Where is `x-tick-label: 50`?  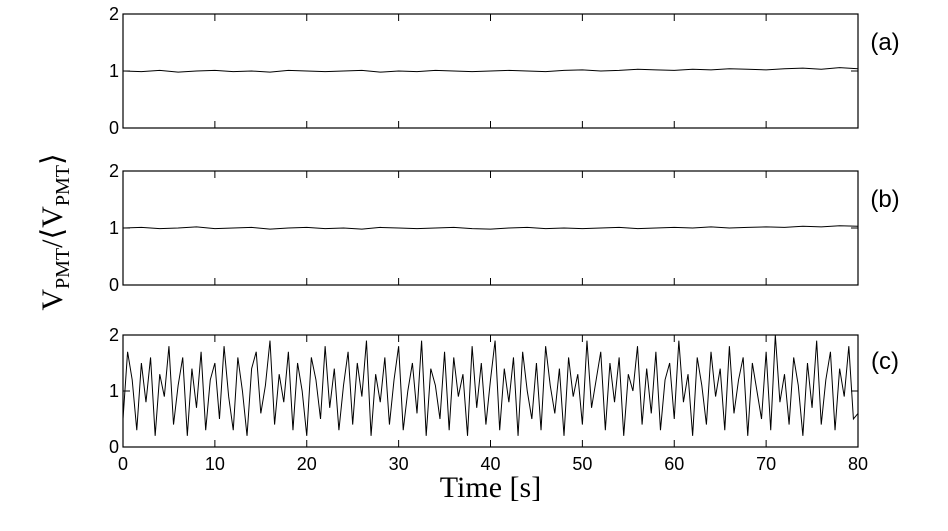
x-tick-label: 50 is located at coordinates (582, 464).